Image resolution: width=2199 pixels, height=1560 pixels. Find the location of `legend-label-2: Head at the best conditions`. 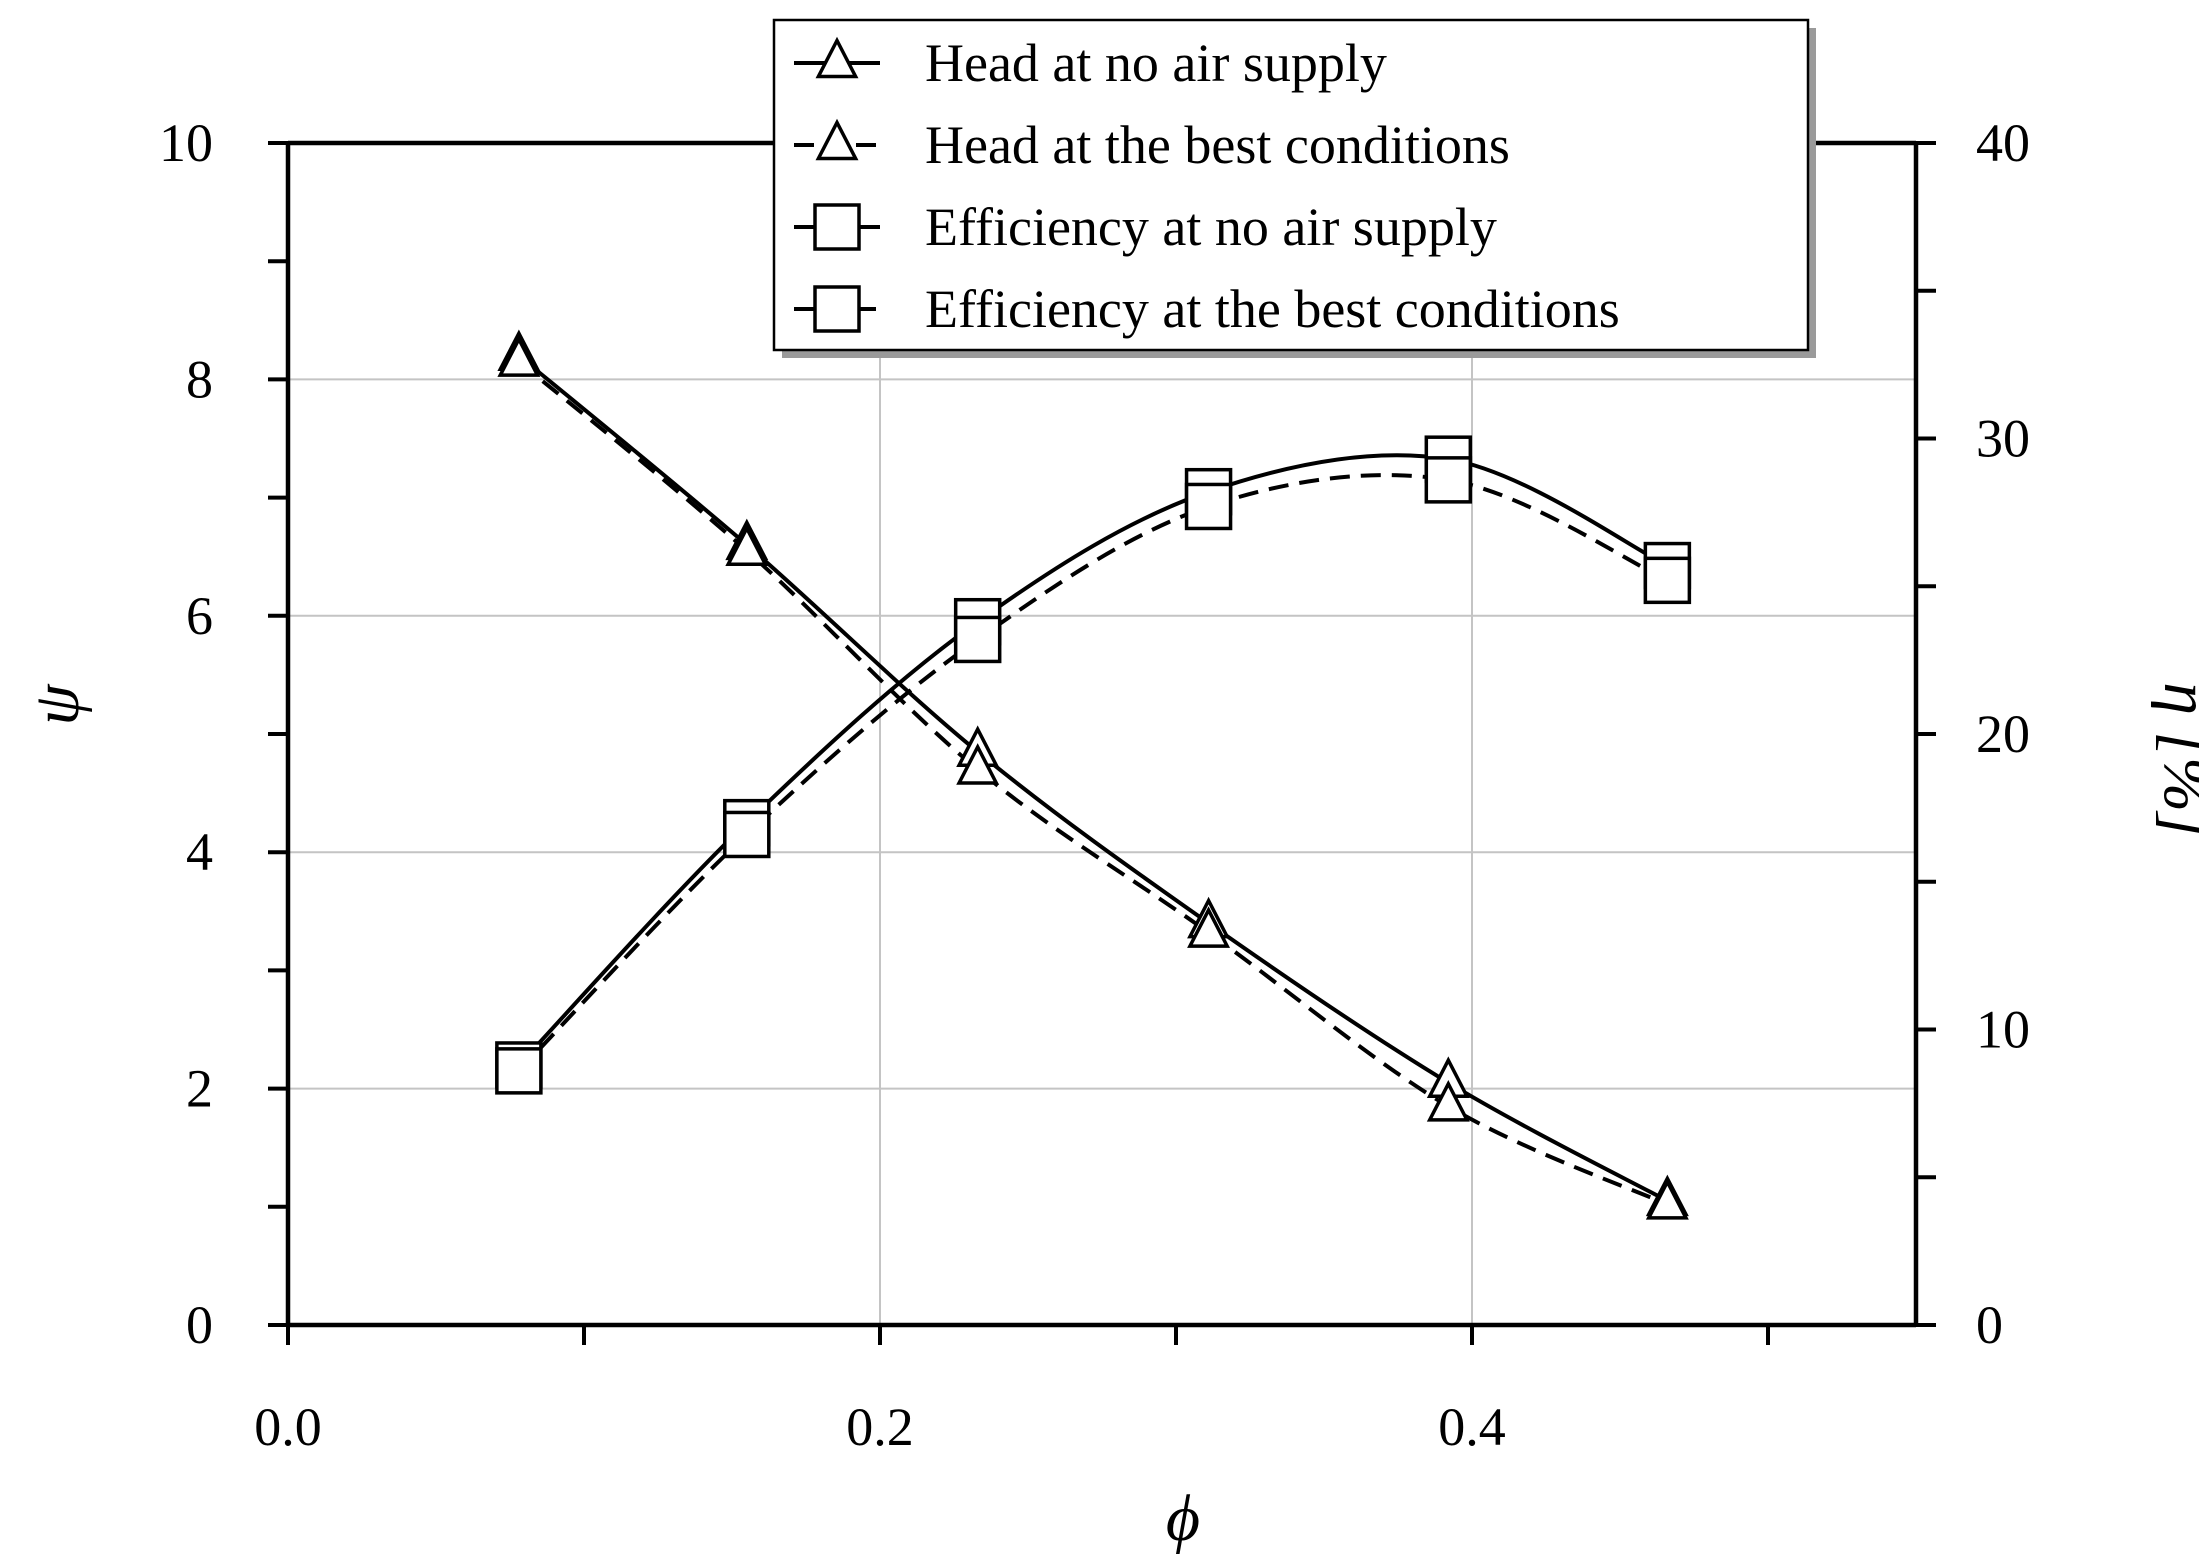

legend-label-2: Head at the best conditions is located at coordinates (1217, 145).